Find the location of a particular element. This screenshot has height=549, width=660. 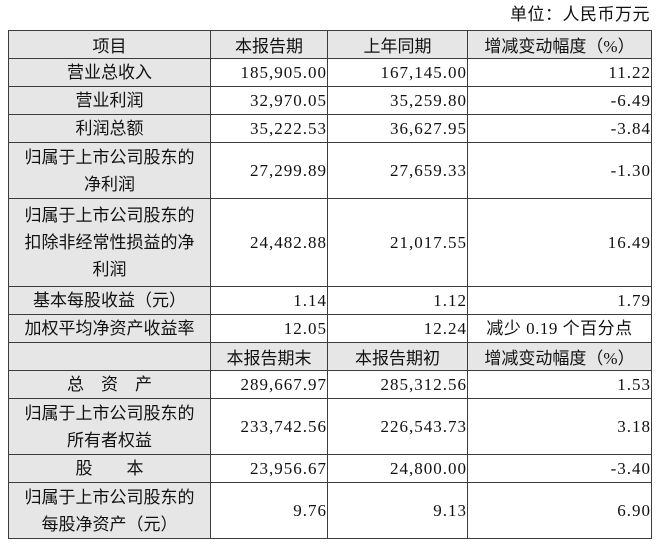

item-cell: 归属于上市公司股东的 所有者权益 is located at coordinates (109, 426).